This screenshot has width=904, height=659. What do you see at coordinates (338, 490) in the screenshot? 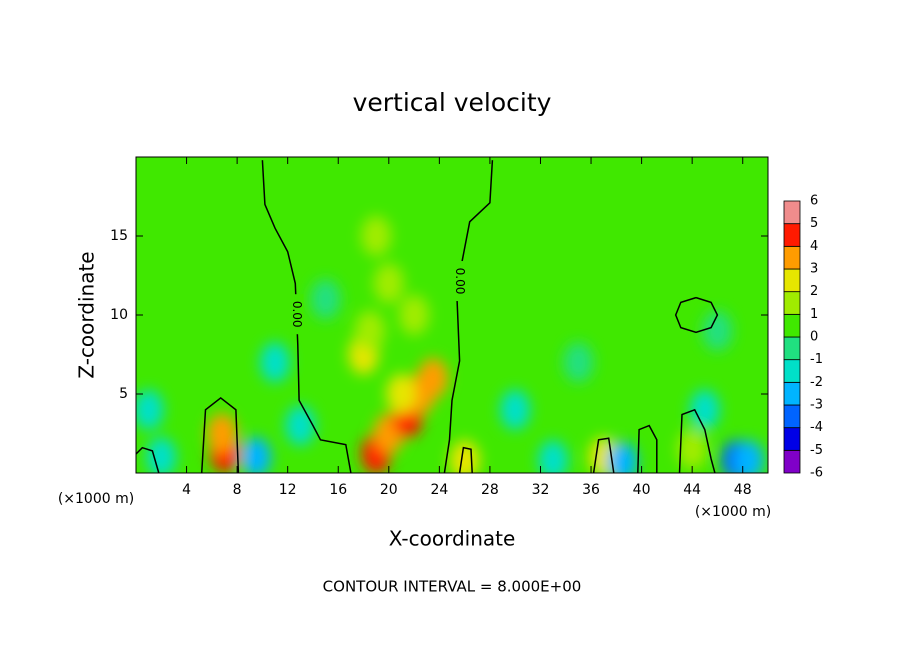
I see `x-tick-label: 16` at bounding box center [338, 490].